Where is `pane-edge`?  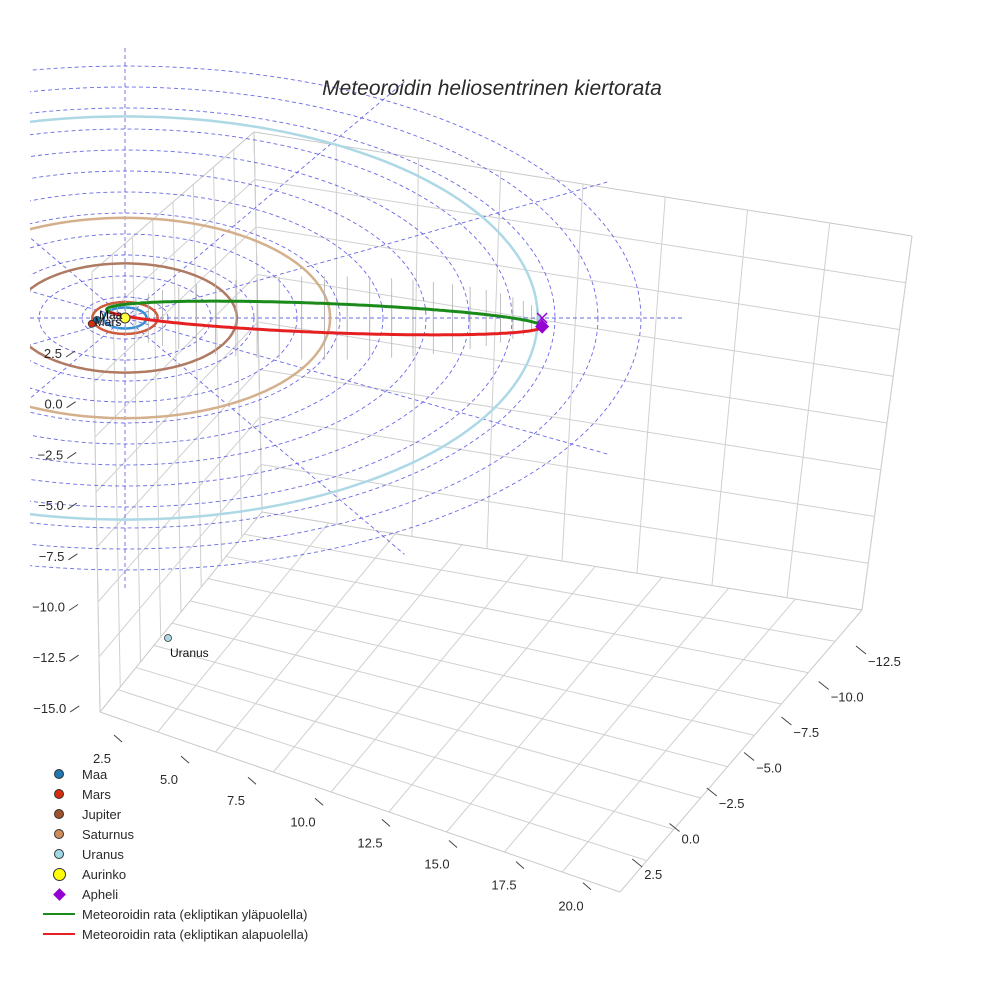 pane-edge is located at coordinates (741, 751).